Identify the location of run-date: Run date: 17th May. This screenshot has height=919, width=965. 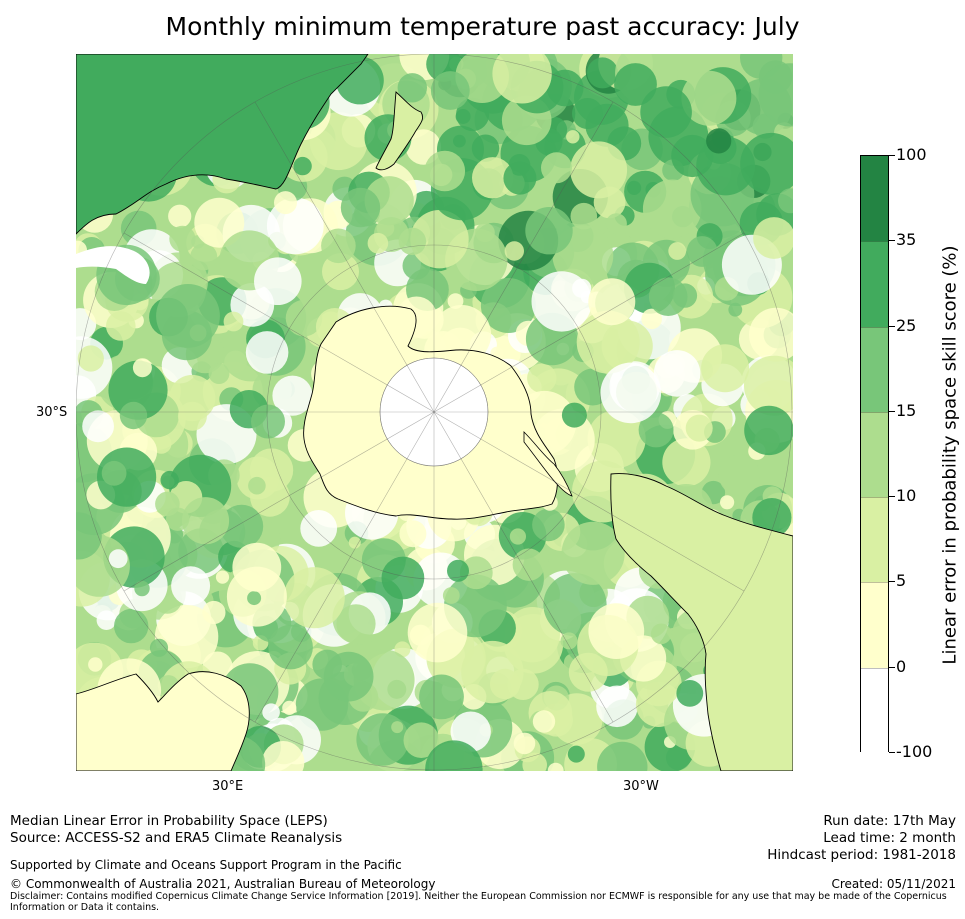
(889, 821).